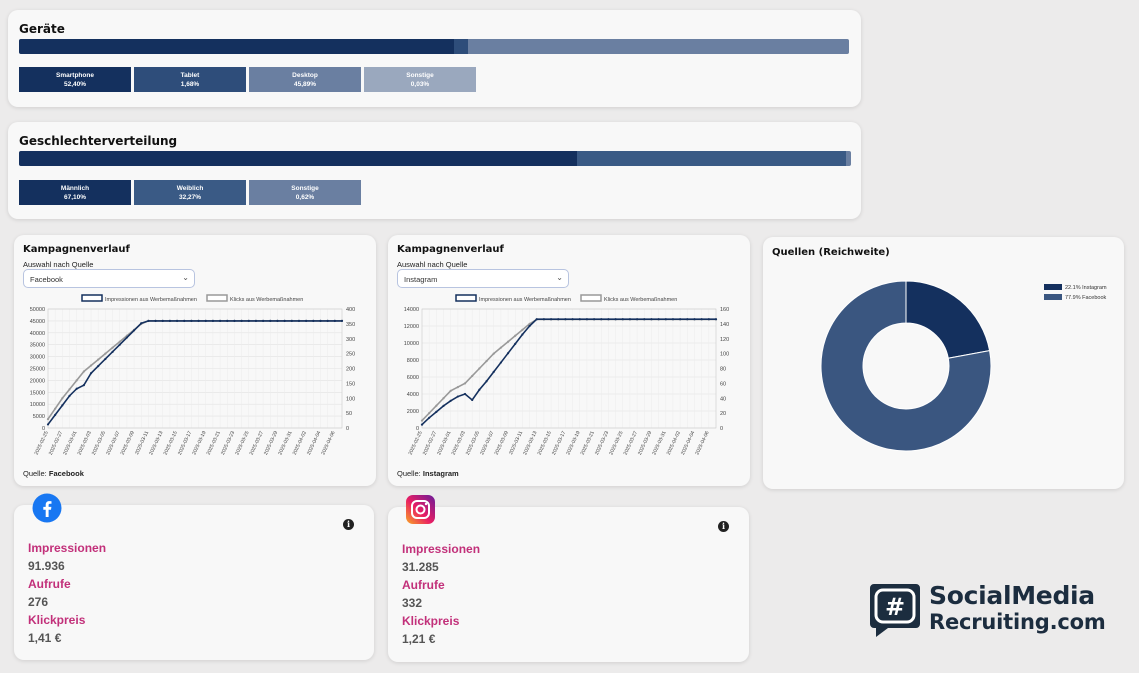 The width and height of the screenshot is (1139, 673). What do you see at coordinates (724, 340) in the screenshot?
I see `y2-tick-label: 120` at bounding box center [724, 340].